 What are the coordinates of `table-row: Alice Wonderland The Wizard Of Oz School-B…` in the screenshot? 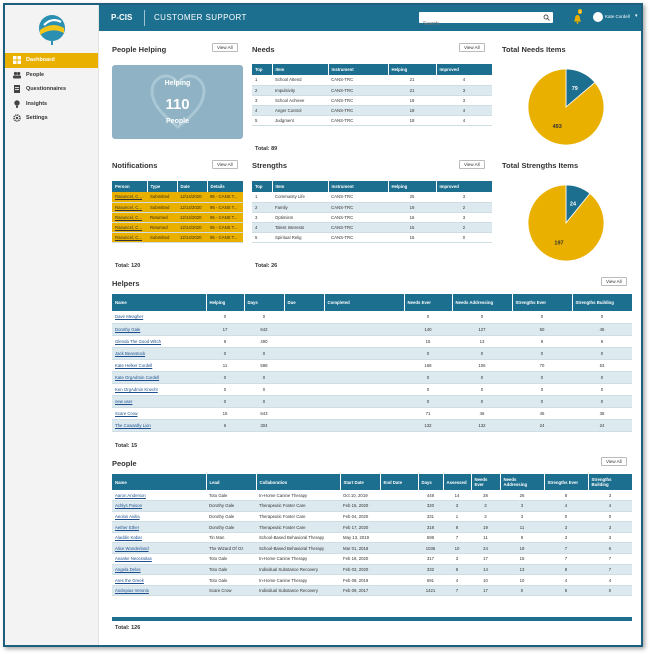 It's located at (372, 548).